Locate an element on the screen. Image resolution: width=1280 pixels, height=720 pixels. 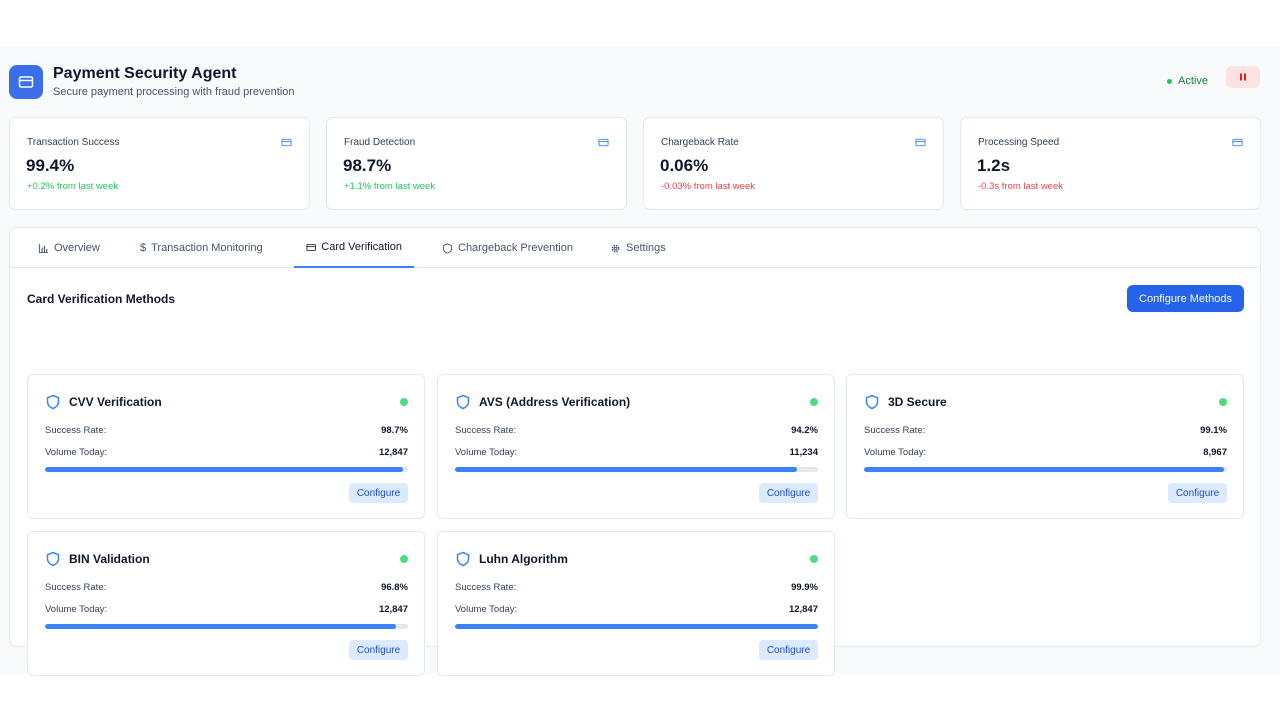
volume-row: Volume Today: 11,234 is located at coordinates (636, 452).